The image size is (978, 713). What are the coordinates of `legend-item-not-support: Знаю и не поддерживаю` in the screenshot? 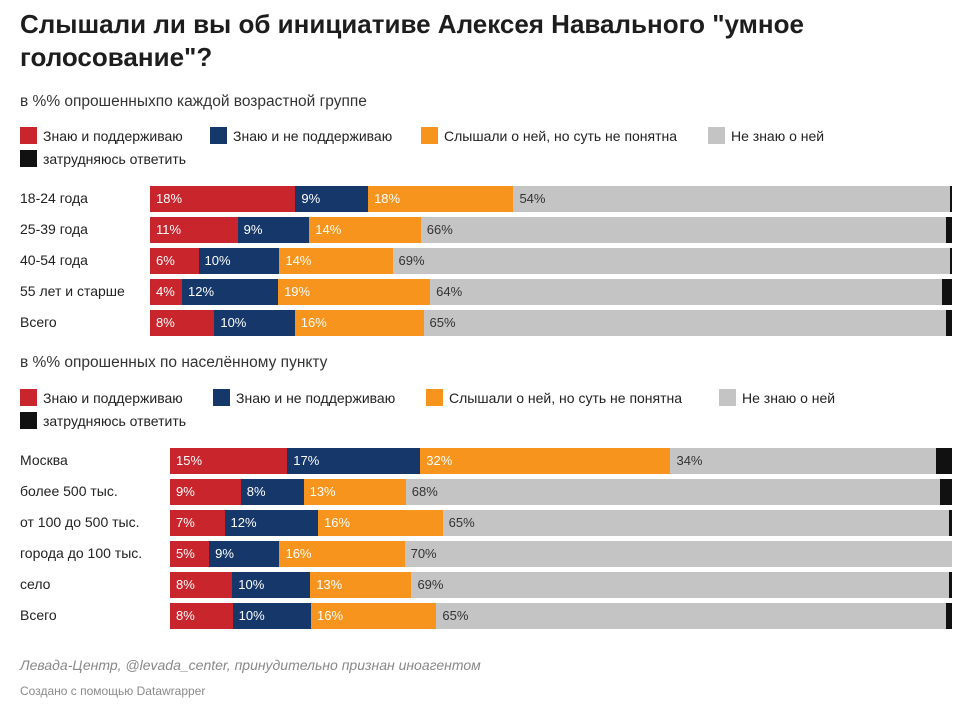 It's located at (304, 397).